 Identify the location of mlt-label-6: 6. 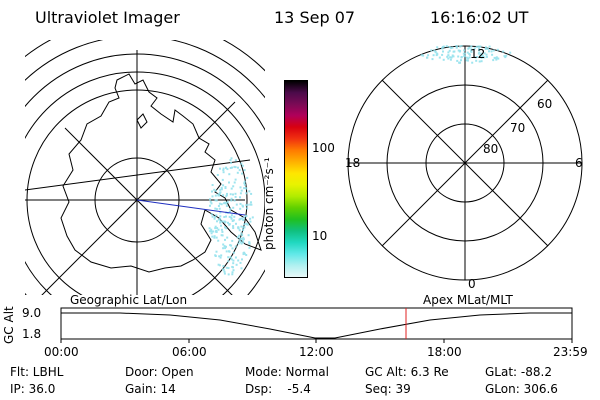
(579, 163).